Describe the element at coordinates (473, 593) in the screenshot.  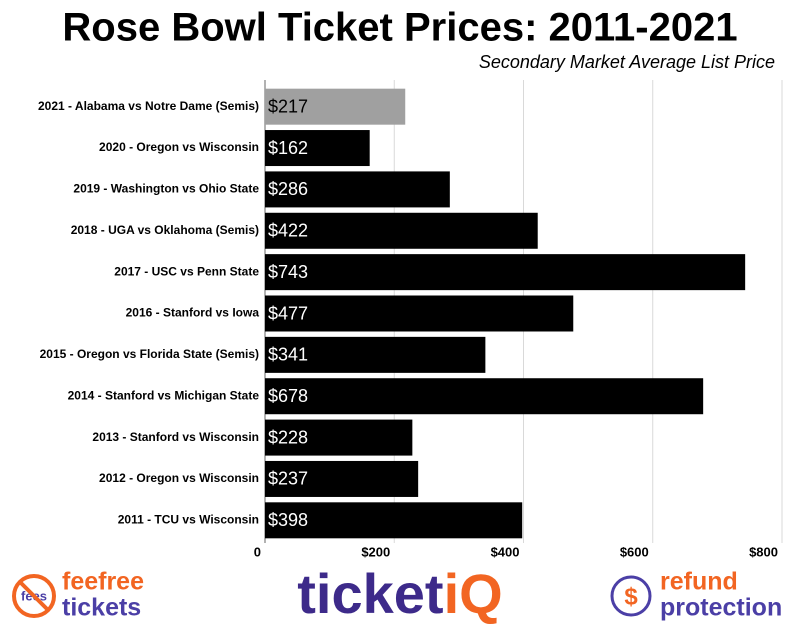
I see `brand-end: iQ` at that location.